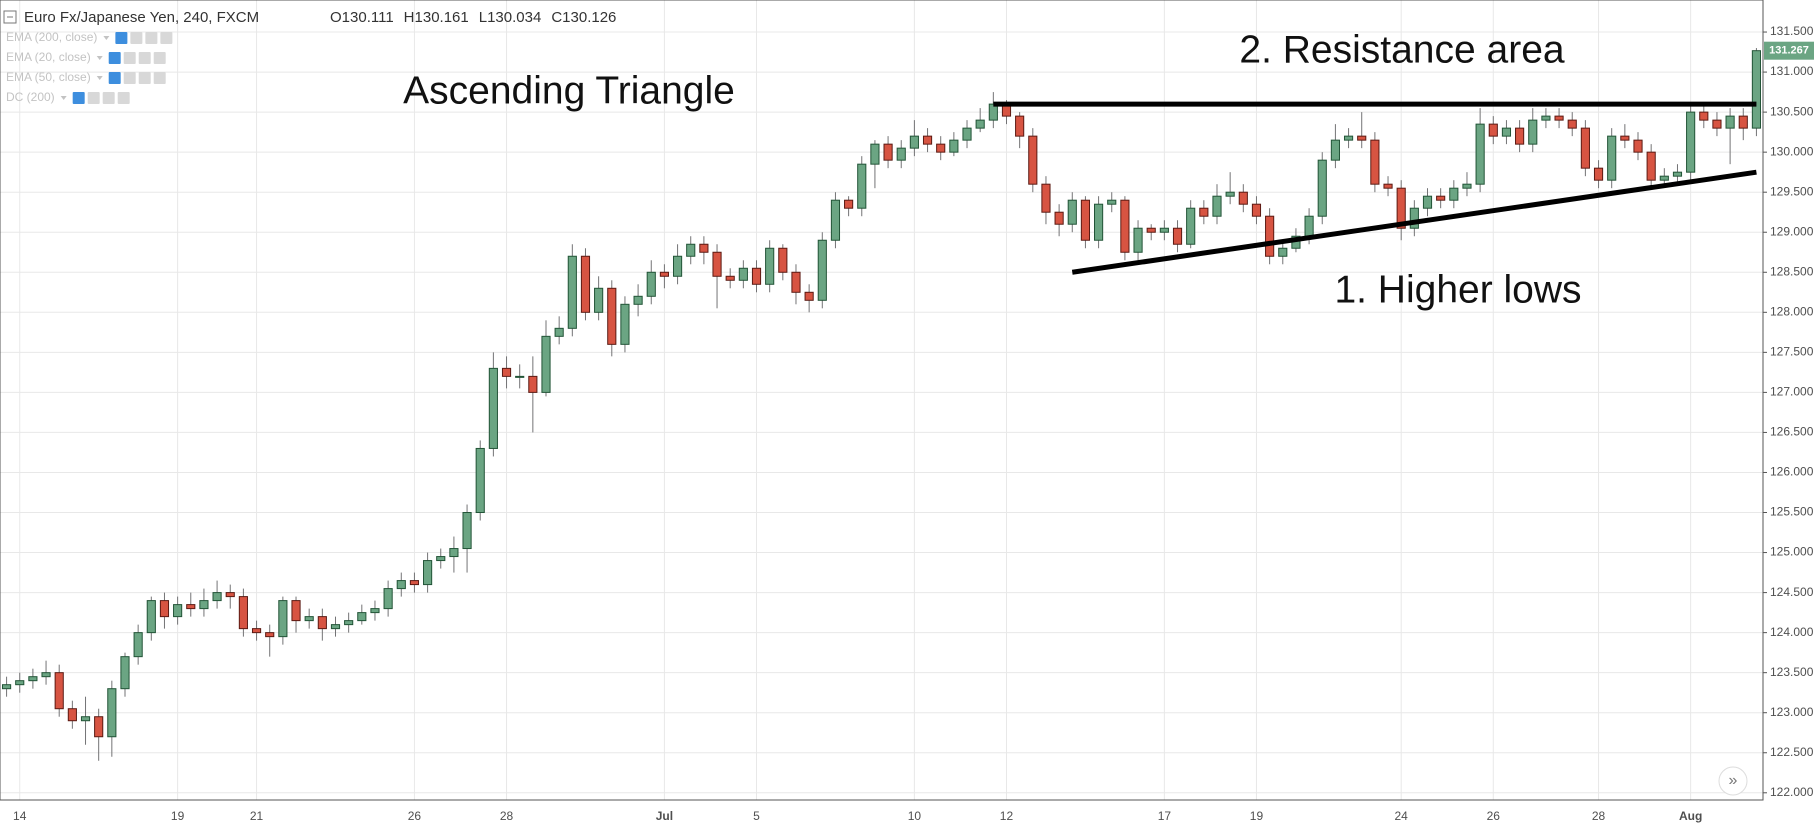 The image size is (1814, 832). I want to click on symbol-title: Euro Fx/Japanese Yen, 240, FXCM, so click(141, 17).